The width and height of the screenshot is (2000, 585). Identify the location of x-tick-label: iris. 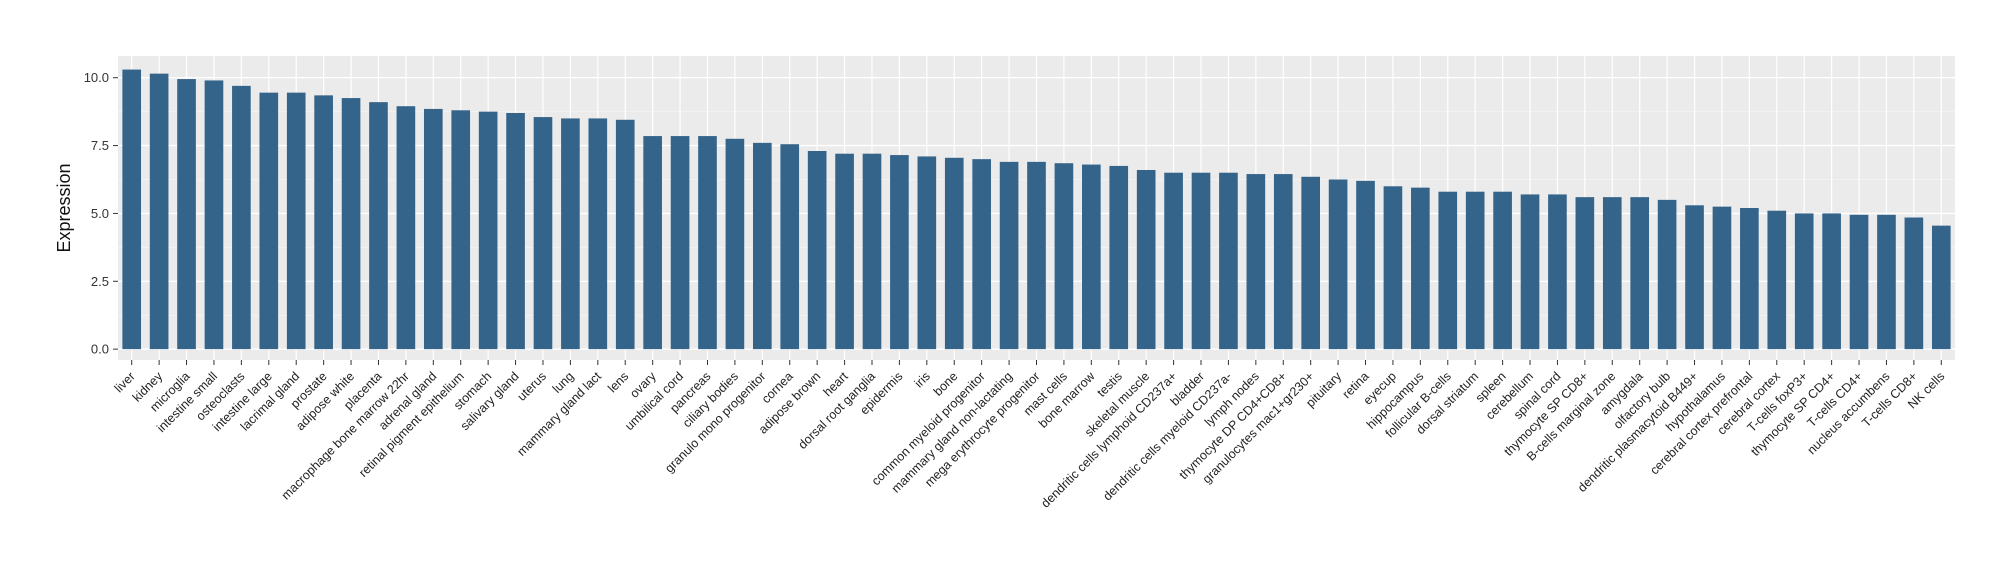
(922, 379).